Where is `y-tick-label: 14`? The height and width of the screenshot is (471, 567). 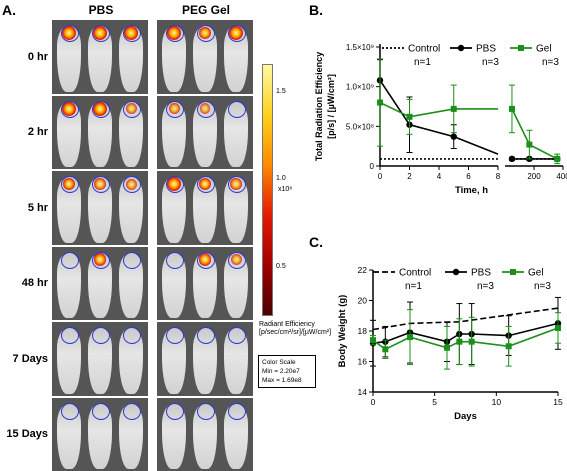 y-tick-label: 14 is located at coordinates (363, 392).